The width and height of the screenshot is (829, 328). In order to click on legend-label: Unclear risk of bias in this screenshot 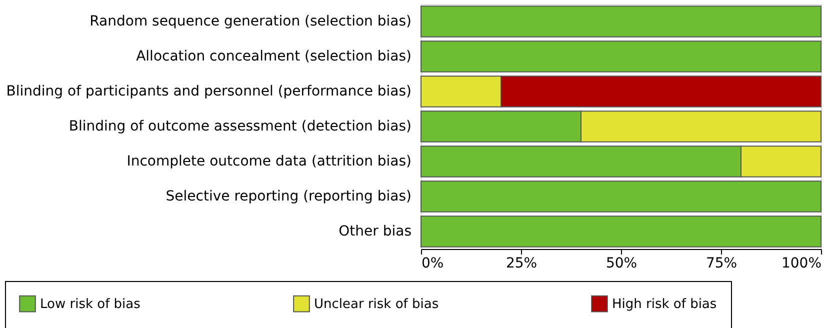, I will do `click(376, 304)`.